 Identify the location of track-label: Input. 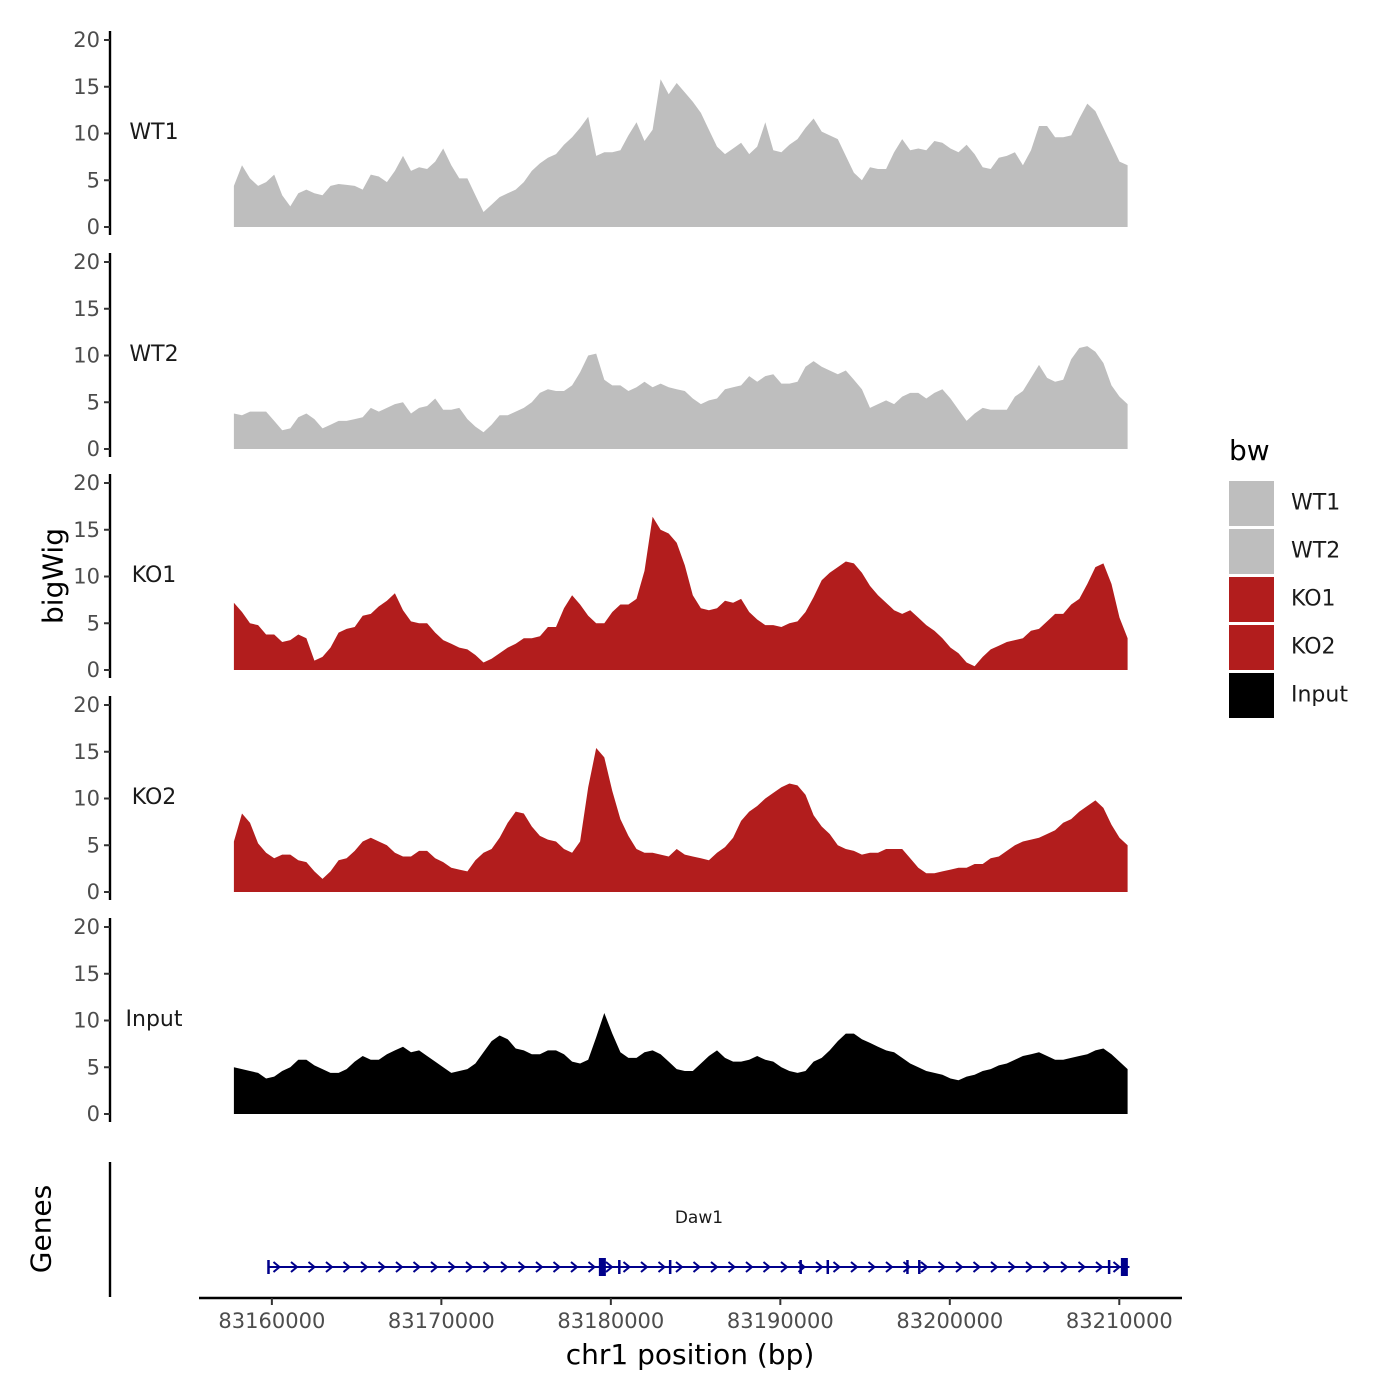
(154, 1019).